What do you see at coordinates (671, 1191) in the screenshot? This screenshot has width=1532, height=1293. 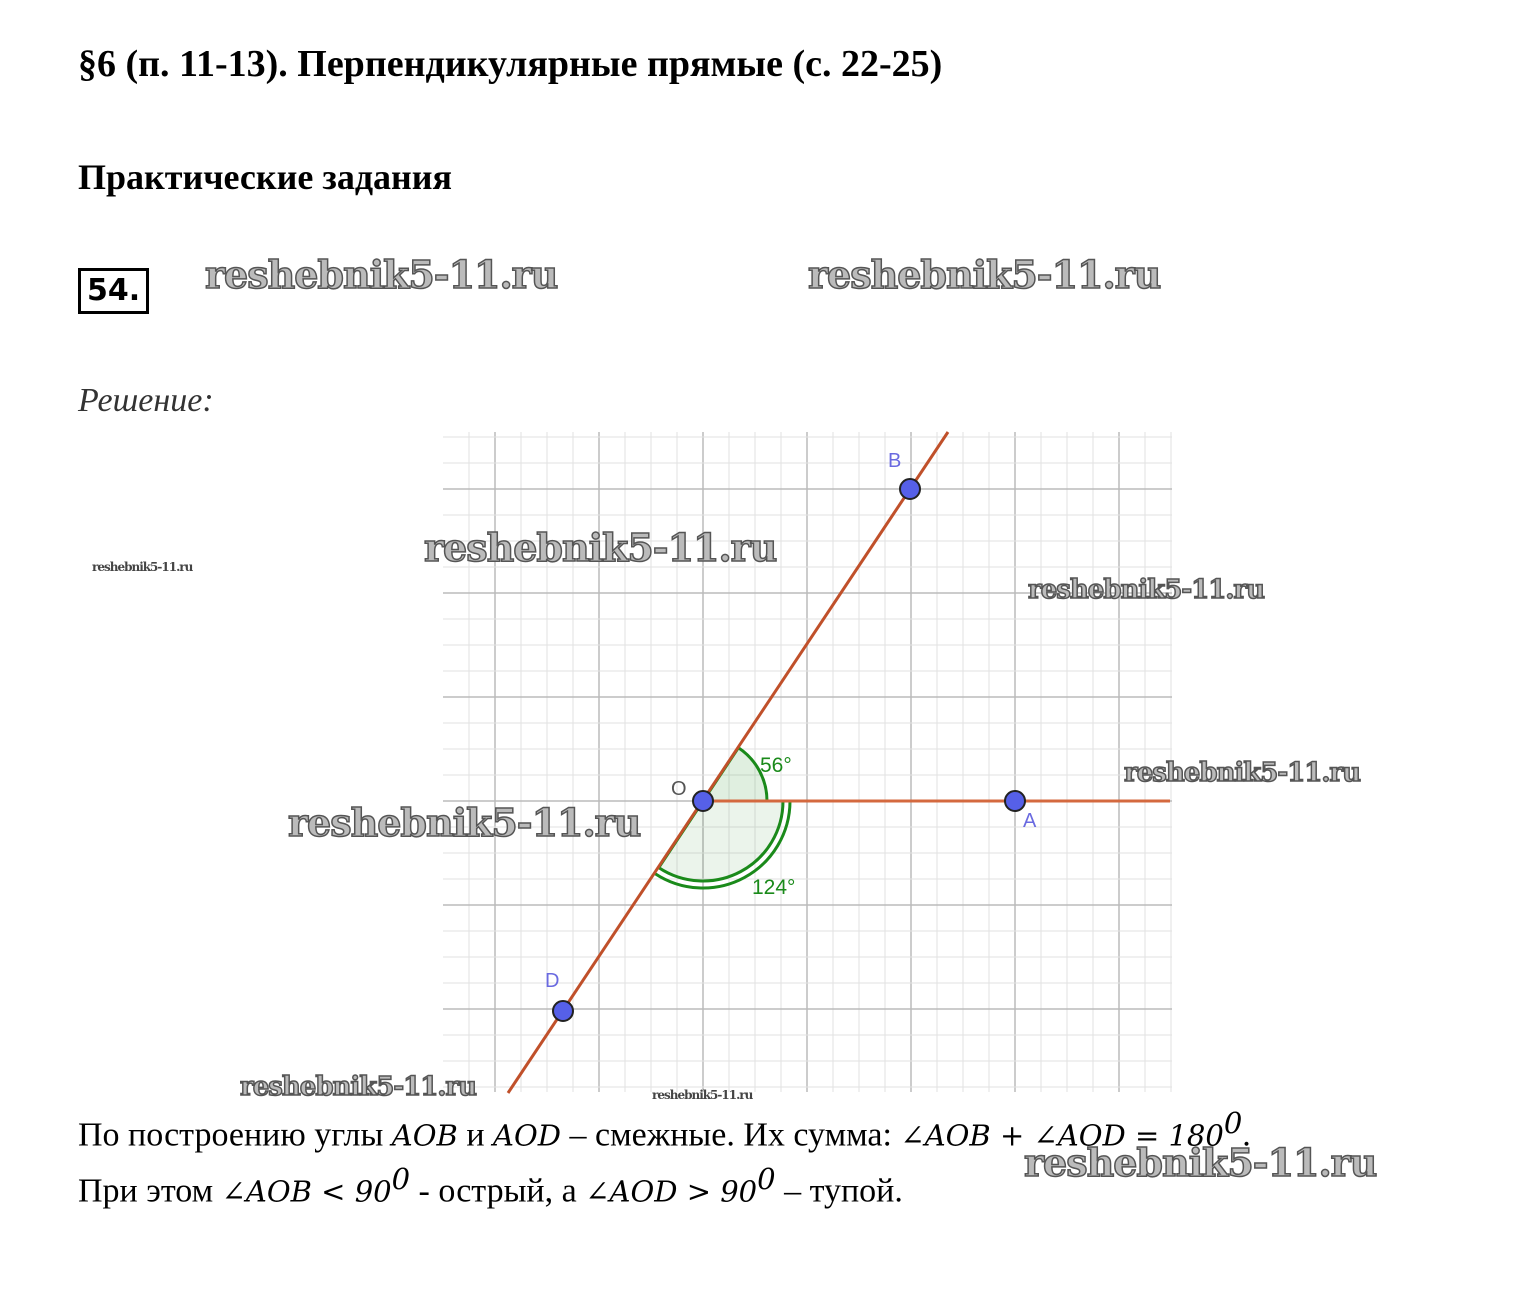 I see `math: ∠AOD > 90` at bounding box center [671, 1191].